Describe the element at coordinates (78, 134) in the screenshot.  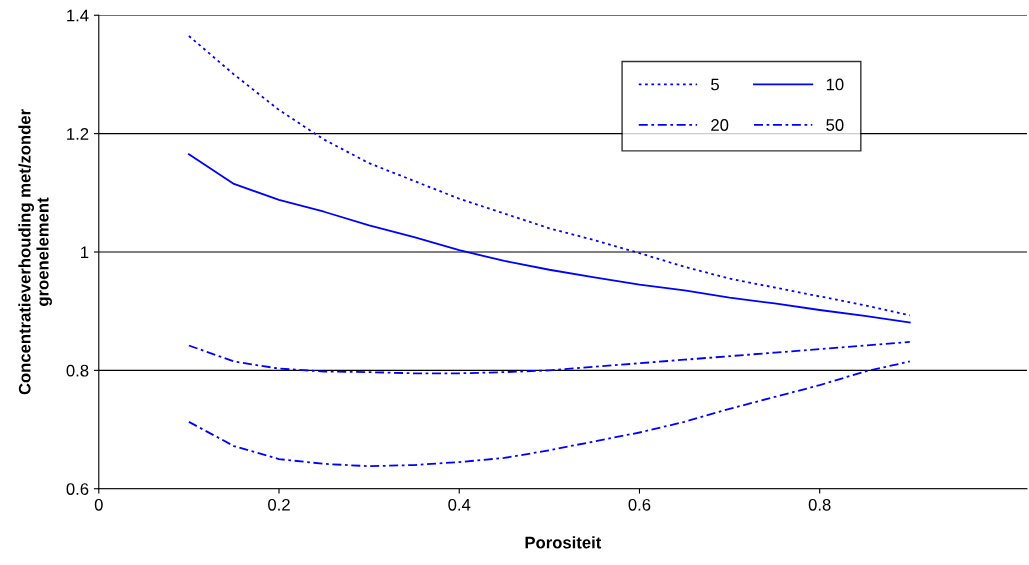
I see `y-tick-label: 1.2` at that location.